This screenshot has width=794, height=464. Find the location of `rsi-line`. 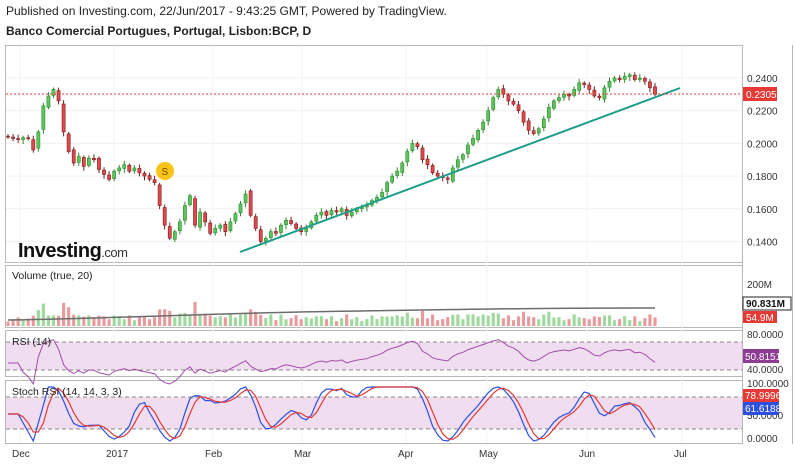

rsi-line is located at coordinates (332, 362).